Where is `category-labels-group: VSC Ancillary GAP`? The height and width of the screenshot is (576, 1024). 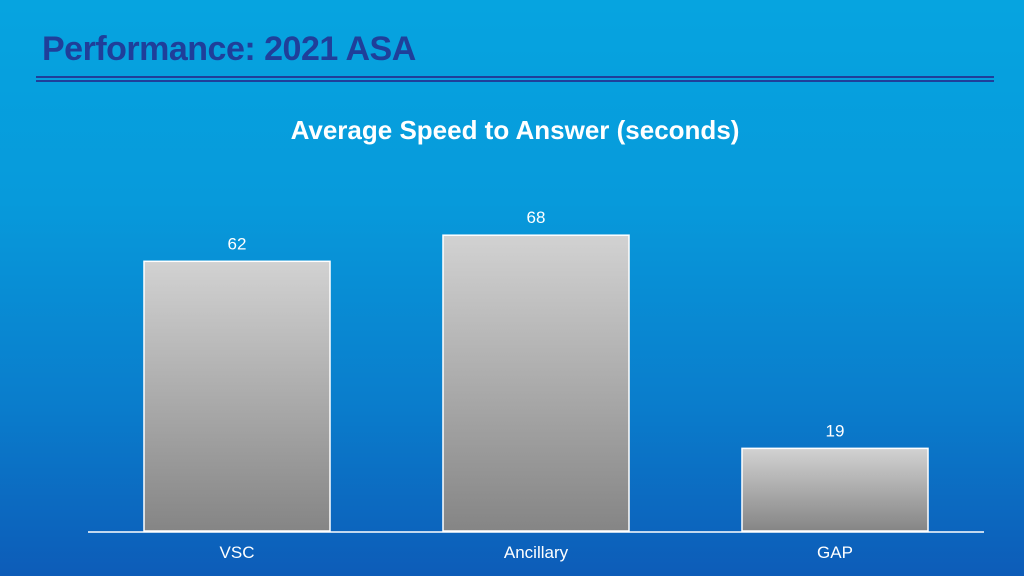 category-labels-group: VSC Ancillary GAP is located at coordinates (536, 552).